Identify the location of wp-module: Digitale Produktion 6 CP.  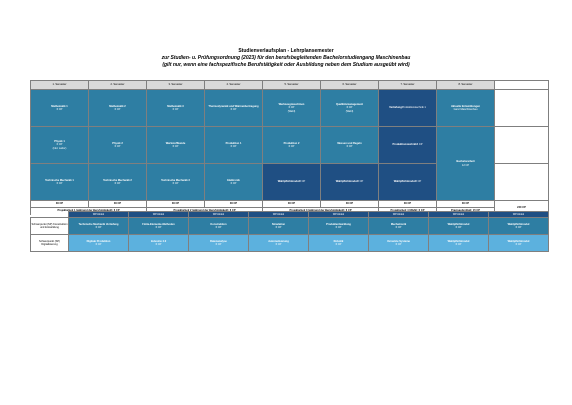
(98, 243).